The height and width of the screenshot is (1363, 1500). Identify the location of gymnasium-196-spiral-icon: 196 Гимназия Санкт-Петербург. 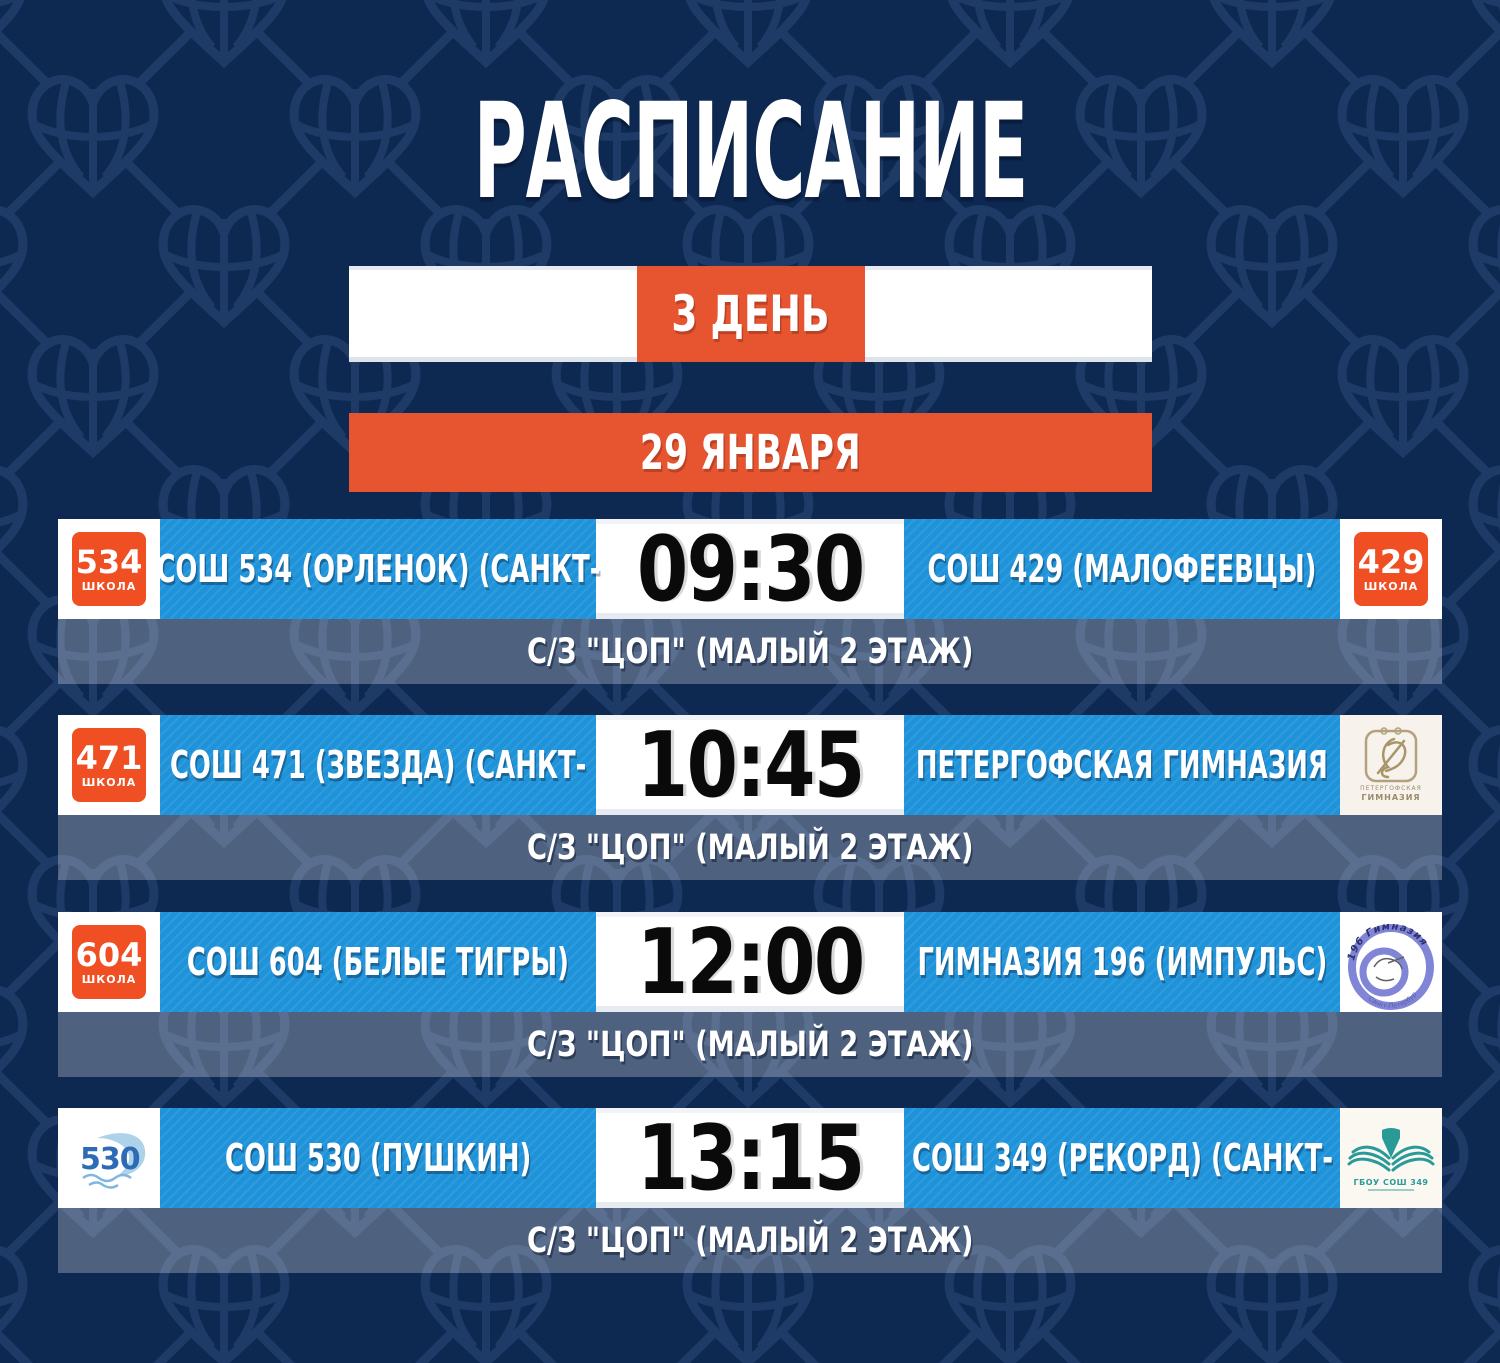
(1389, 961).